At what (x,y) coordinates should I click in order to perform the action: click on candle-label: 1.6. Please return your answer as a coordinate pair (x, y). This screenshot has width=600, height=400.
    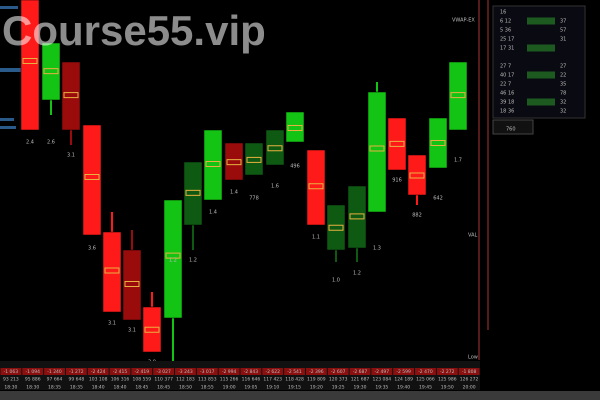
    Looking at the image, I should click on (275, 187).